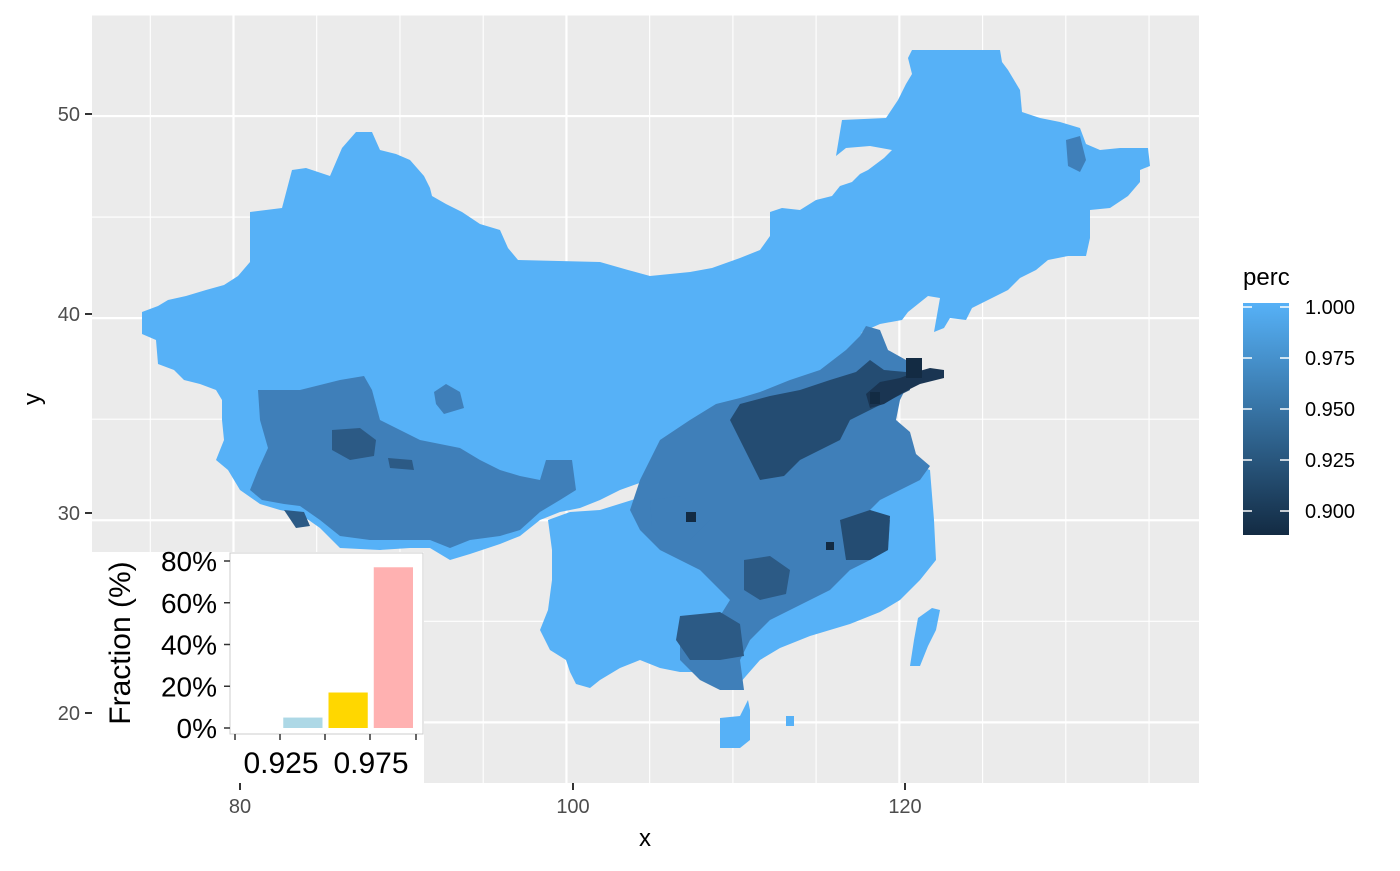 Image resolution: width=1400 pixels, height=871 pixels. What do you see at coordinates (1299, 308) in the screenshot?
I see `legend-tick: 1.000` at bounding box center [1299, 308].